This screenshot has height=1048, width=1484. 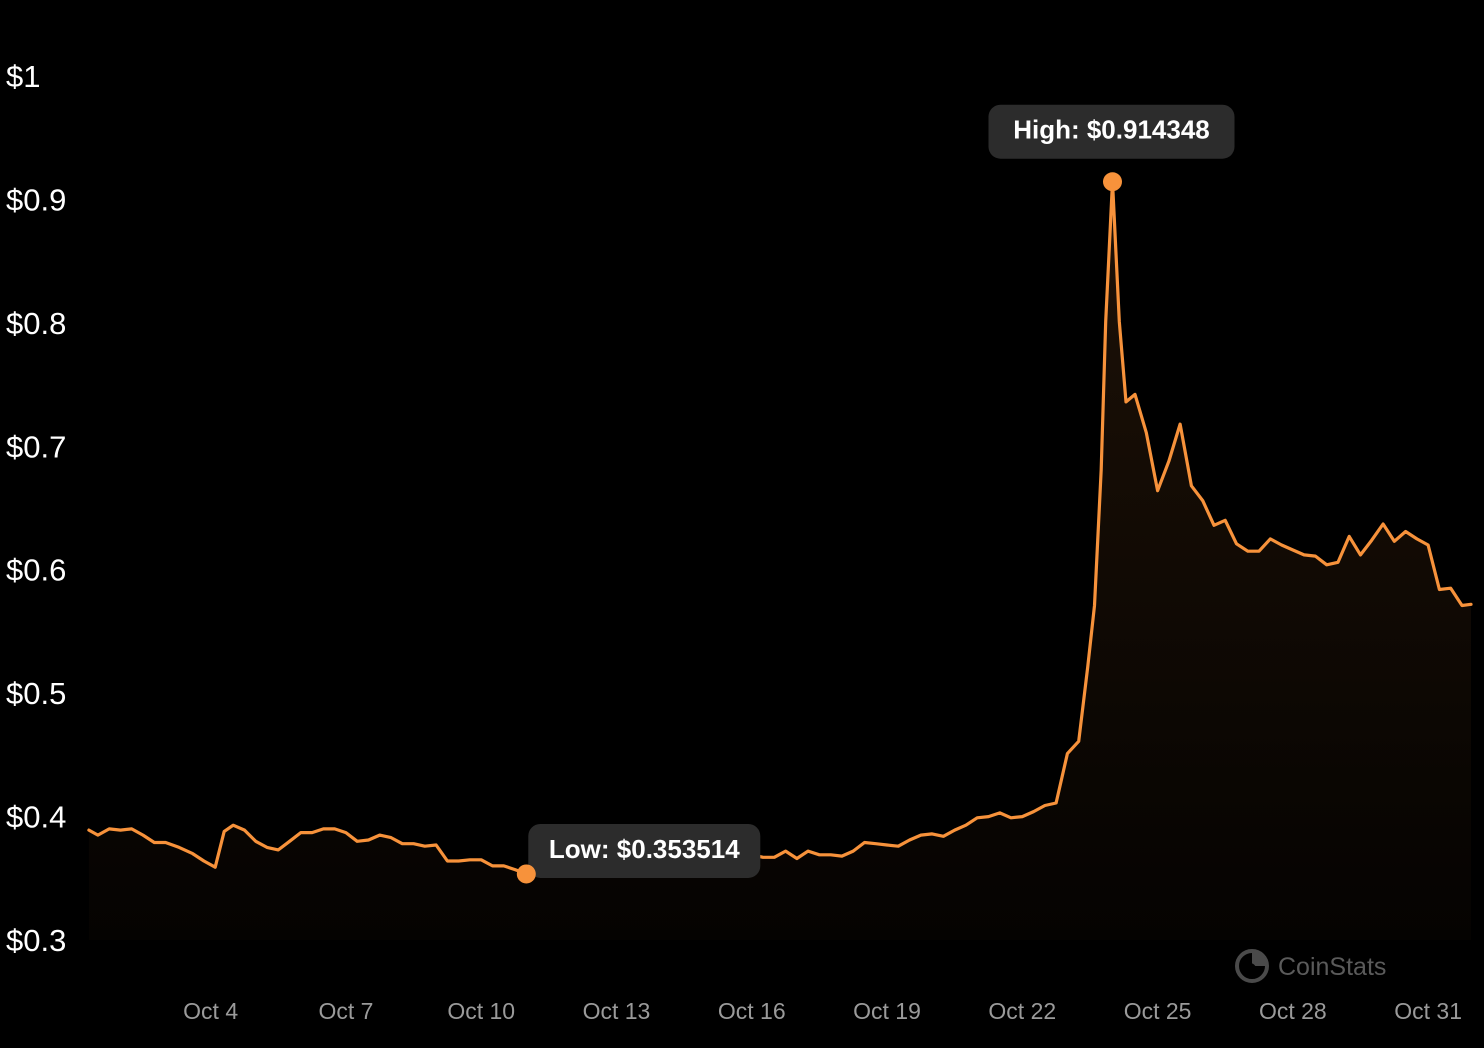 I want to click on y-tick-label: $0.5, so click(x=36, y=693).